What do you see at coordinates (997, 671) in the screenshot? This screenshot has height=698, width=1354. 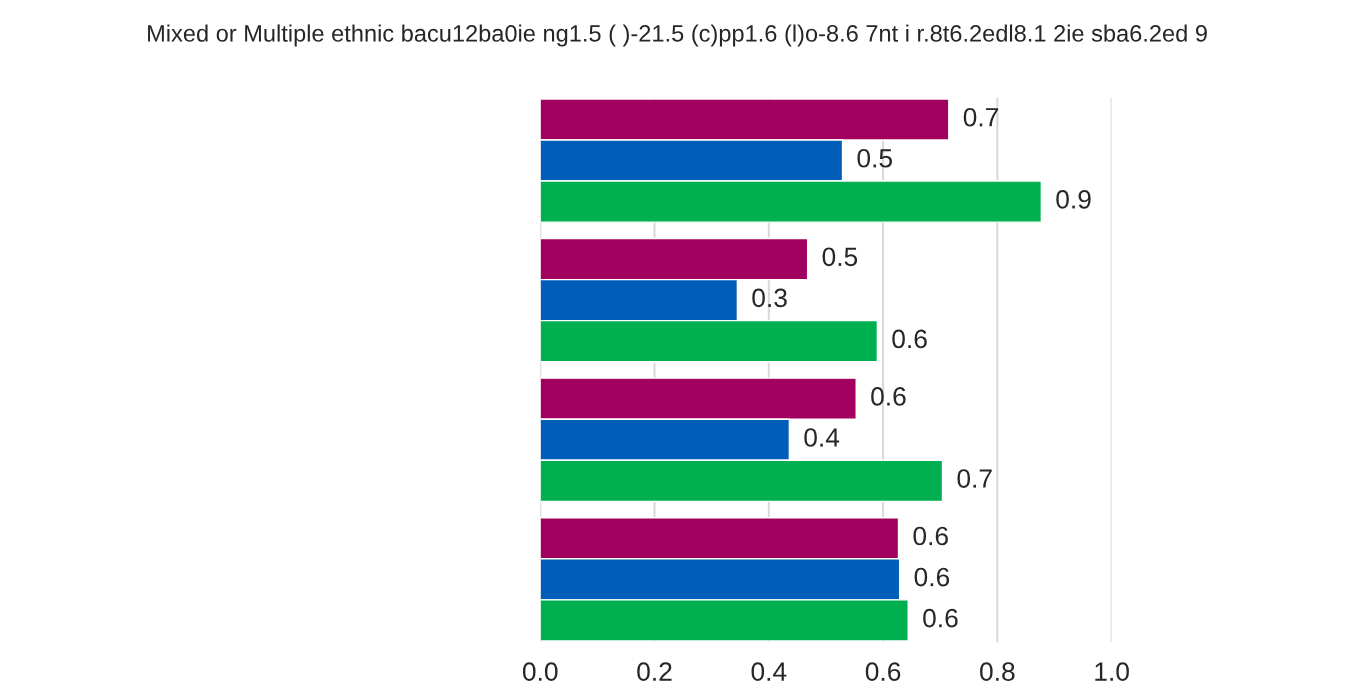 I see `x-tick-label: 0.8` at bounding box center [997, 671].